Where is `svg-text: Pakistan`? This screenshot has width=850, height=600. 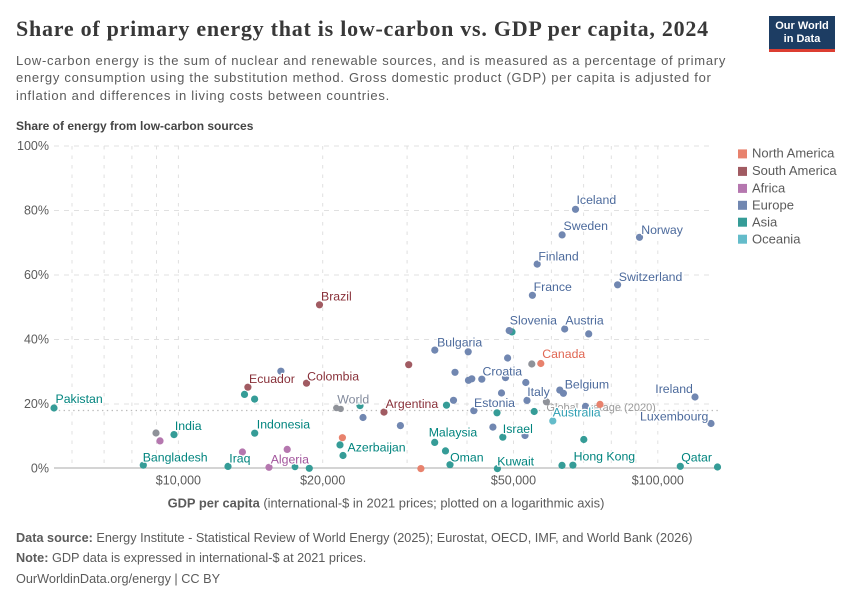
svg-text: Pakistan is located at coordinates (79, 399).